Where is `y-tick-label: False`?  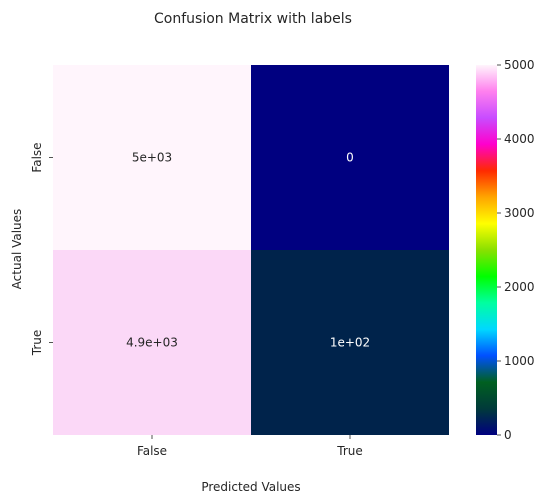
y-tick-label: False is located at coordinates (37, 157).